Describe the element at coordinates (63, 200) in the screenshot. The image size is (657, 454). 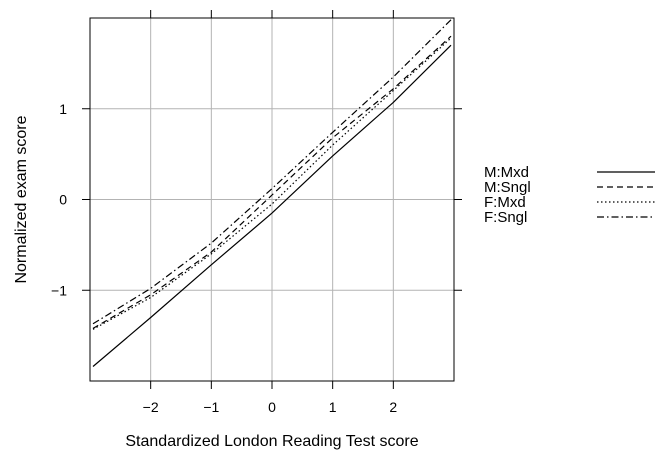
I see `y-tick-label: 0` at that location.